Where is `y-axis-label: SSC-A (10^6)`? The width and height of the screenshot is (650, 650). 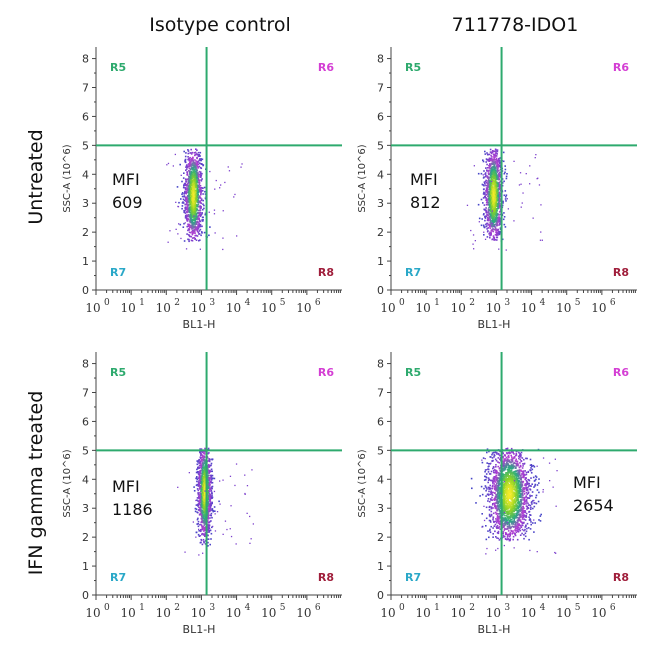
y-axis-label: SSC-A (10^6) is located at coordinates (362, 178).